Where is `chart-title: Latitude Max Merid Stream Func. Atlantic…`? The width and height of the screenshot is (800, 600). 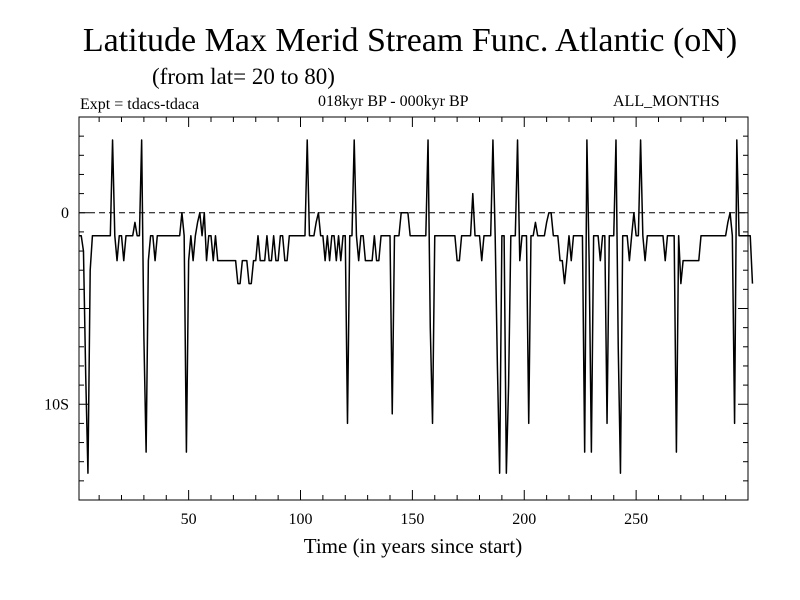
chart-title: Latitude Max Merid Stream Func. Atlantic… is located at coordinates (410, 40).